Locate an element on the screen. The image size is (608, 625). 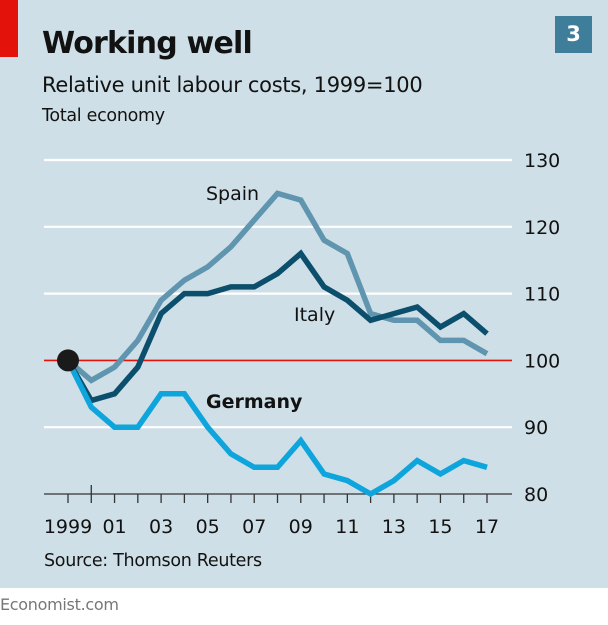
chart-note: Total economy is located at coordinates (103, 116).